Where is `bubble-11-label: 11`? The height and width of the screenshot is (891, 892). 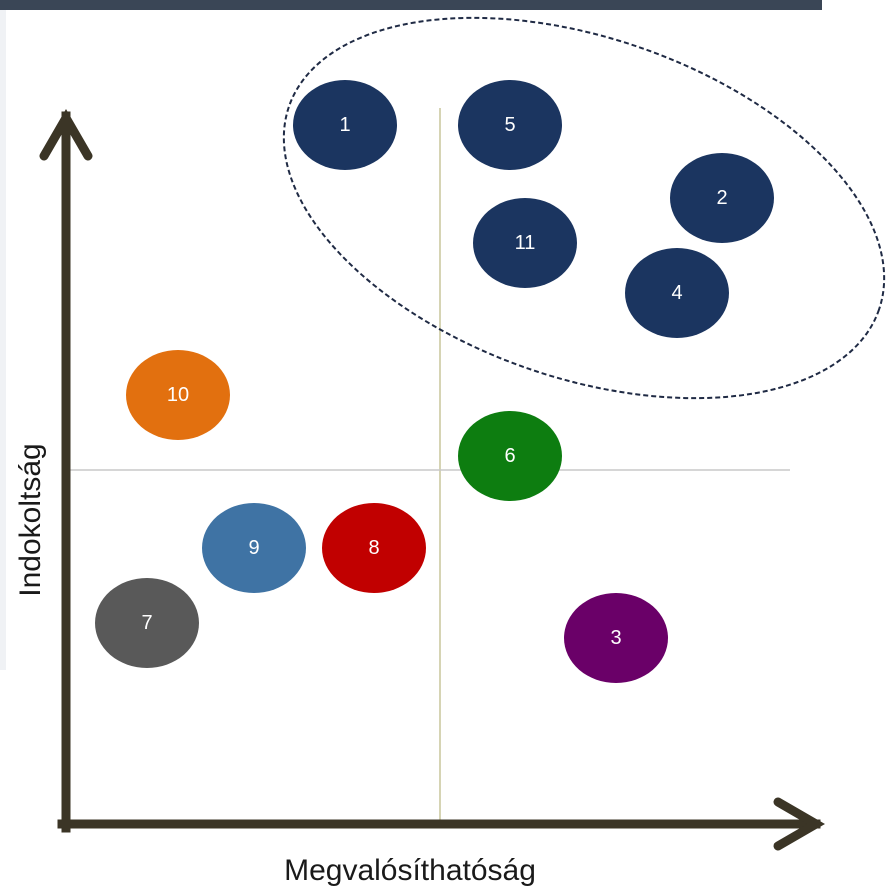
bubble-11-label: 11 is located at coordinates (525, 243).